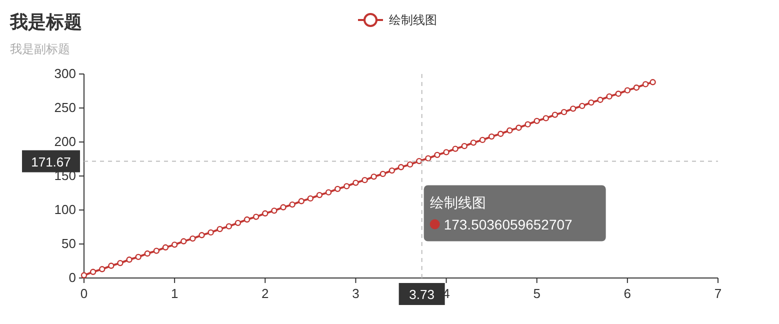 The height and width of the screenshot is (324, 779). Describe the element at coordinates (65, 209) in the screenshot. I see `y-tick-label: 100` at that location.